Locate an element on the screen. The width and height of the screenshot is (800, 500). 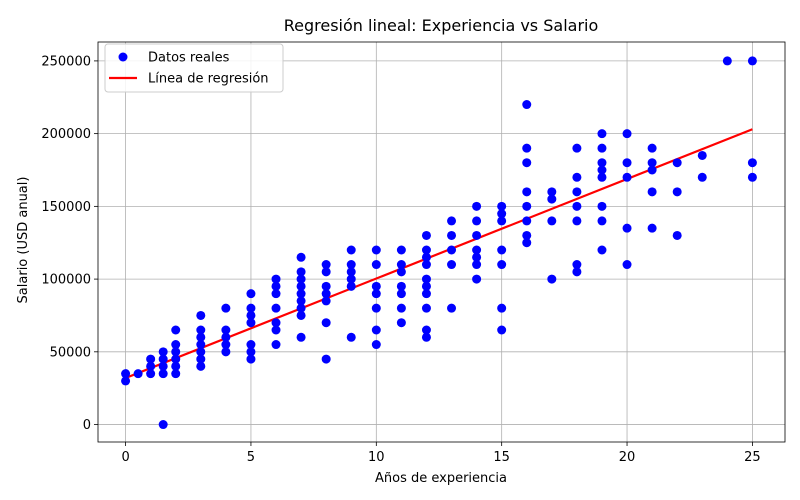
y-tick-label: 150000 is located at coordinates (66, 207).